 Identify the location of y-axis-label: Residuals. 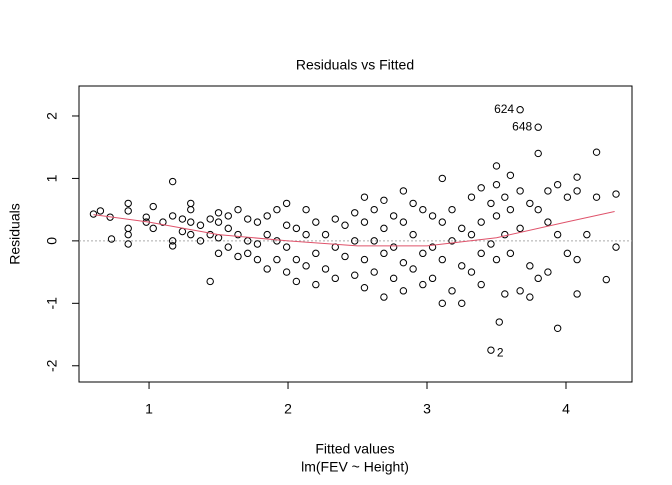
(15, 233).